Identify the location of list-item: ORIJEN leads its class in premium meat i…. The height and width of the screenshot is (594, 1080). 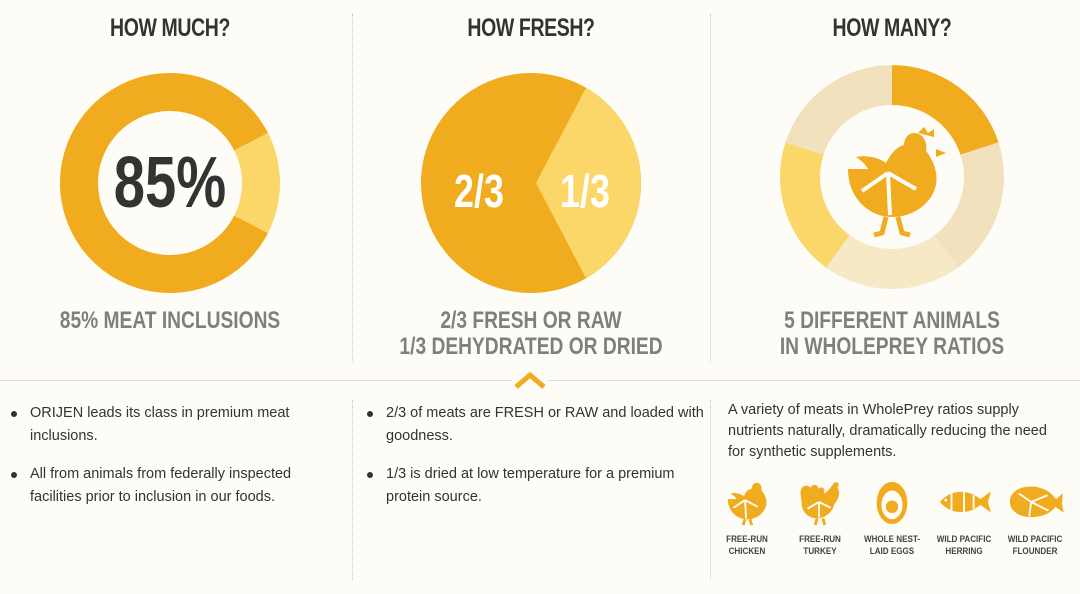
(163, 425).